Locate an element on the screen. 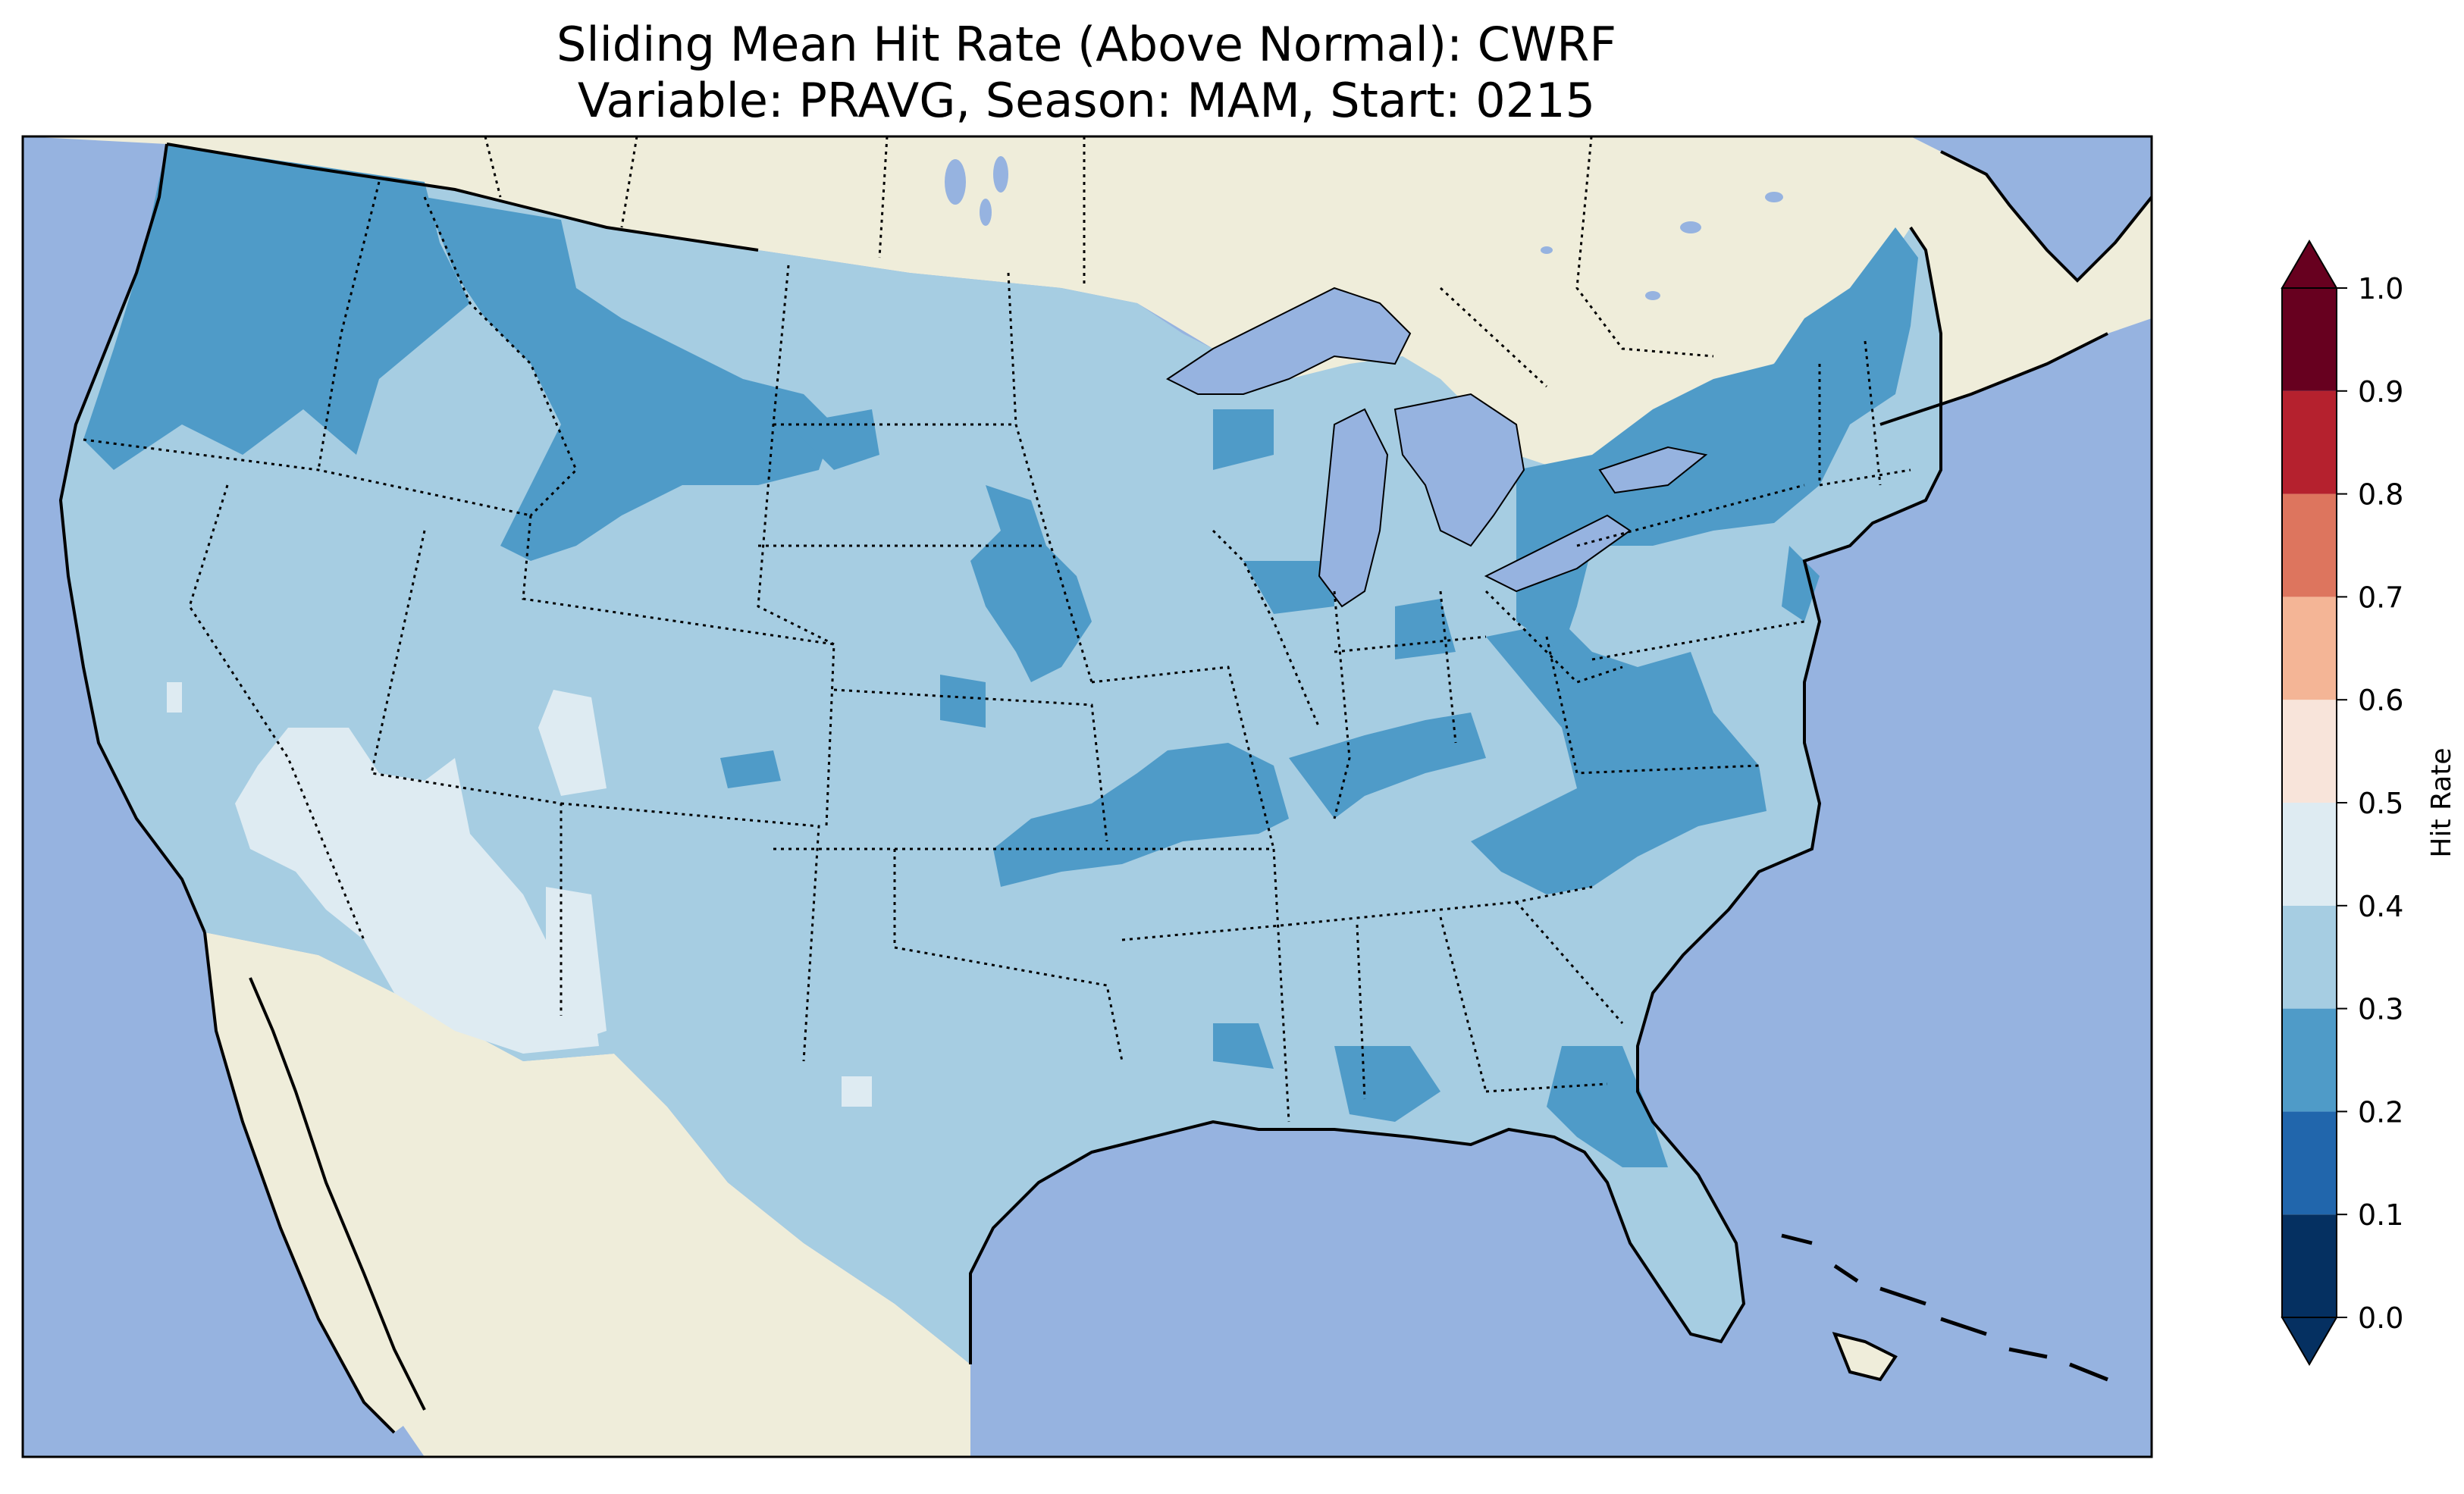 The width and height of the screenshot is (2464, 1494). colorbar-tick-label: 1.0 is located at coordinates (2381, 288).